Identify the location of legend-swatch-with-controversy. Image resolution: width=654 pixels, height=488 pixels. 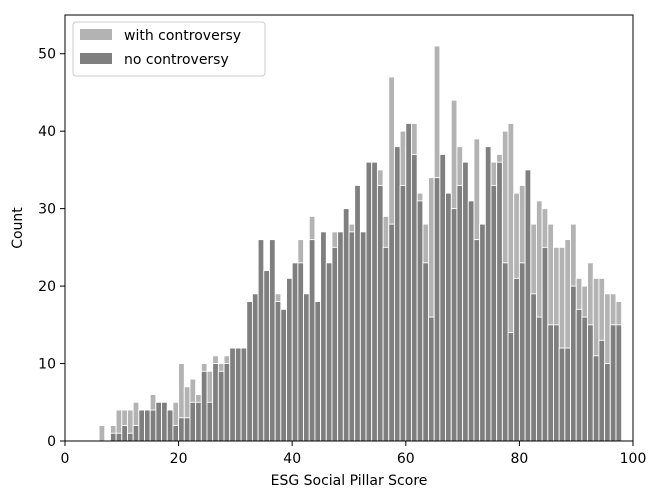
(96, 34).